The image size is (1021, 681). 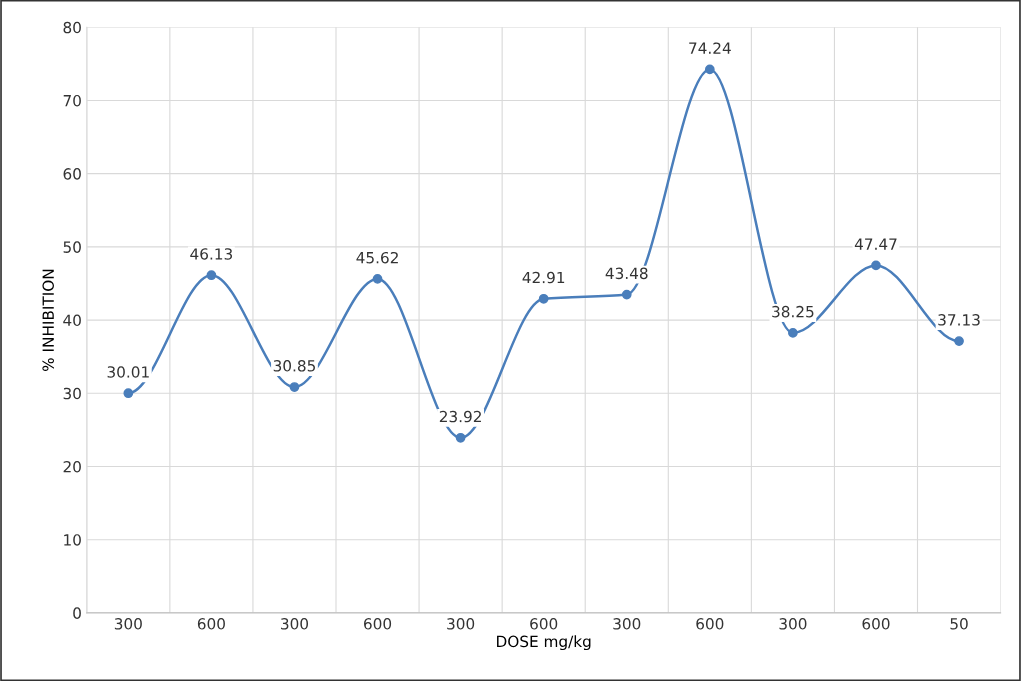 I want to click on data-label: 30.01, so click(x=128, y=372).